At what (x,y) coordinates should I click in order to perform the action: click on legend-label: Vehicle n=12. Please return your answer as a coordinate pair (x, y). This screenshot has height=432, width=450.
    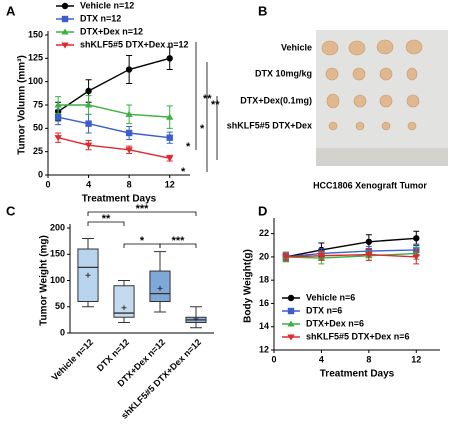
    Looking at the image, I should click on (107, 5).